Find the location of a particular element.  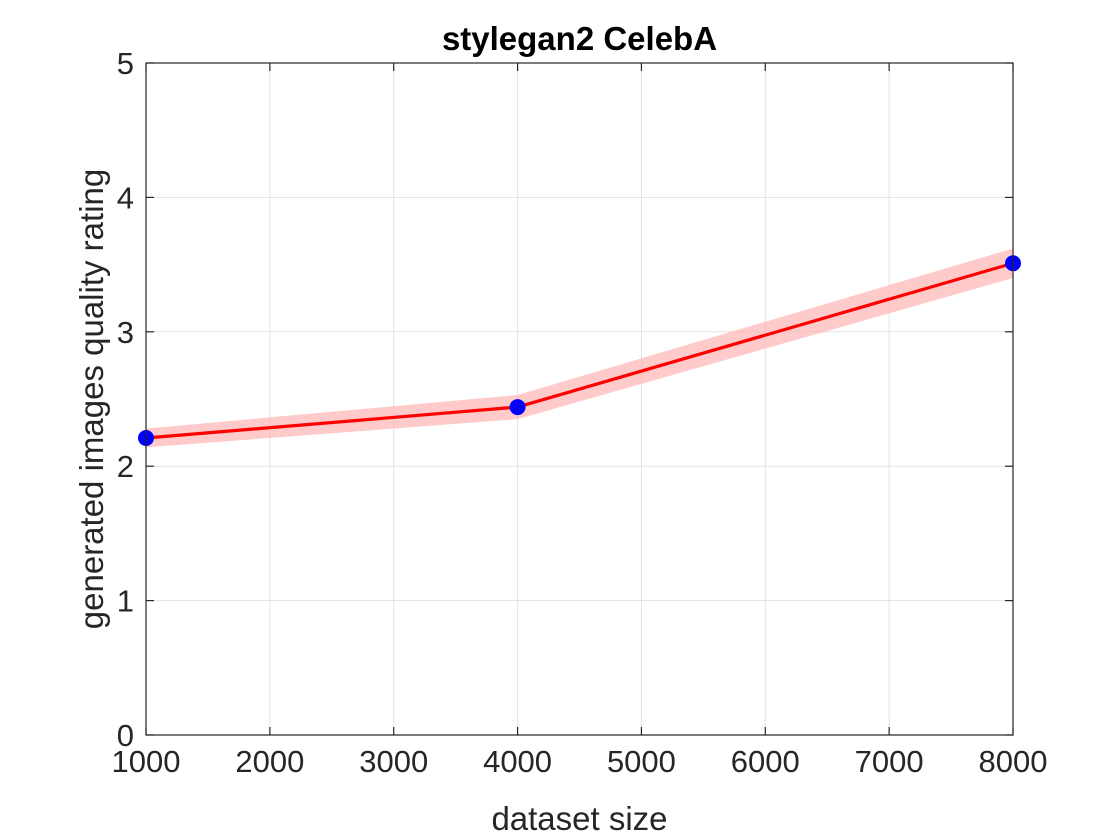

x-tick-label: 5000 is located at coordinates (641, 761).